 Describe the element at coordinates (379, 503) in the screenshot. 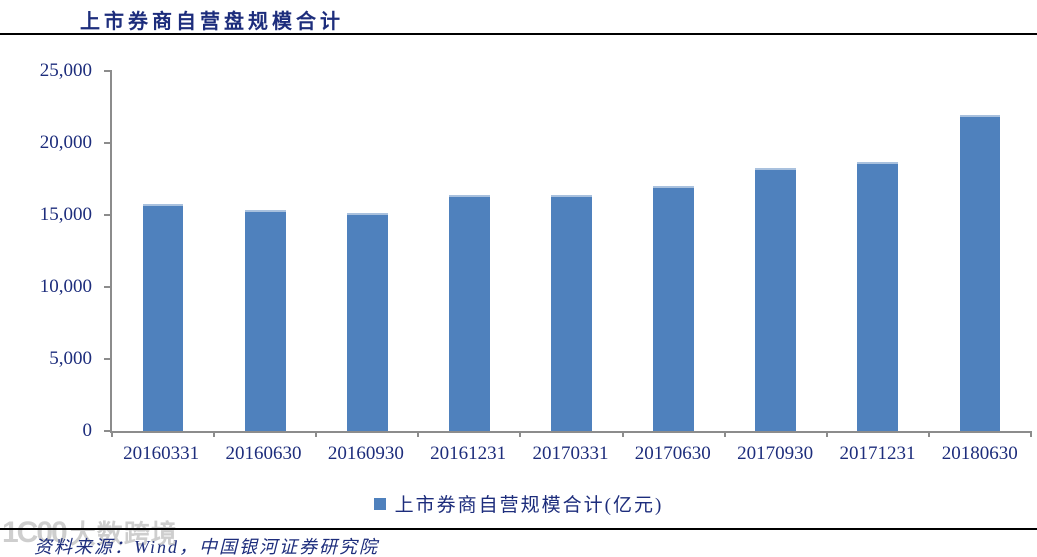

I see `legend-marker-icon` at that location.